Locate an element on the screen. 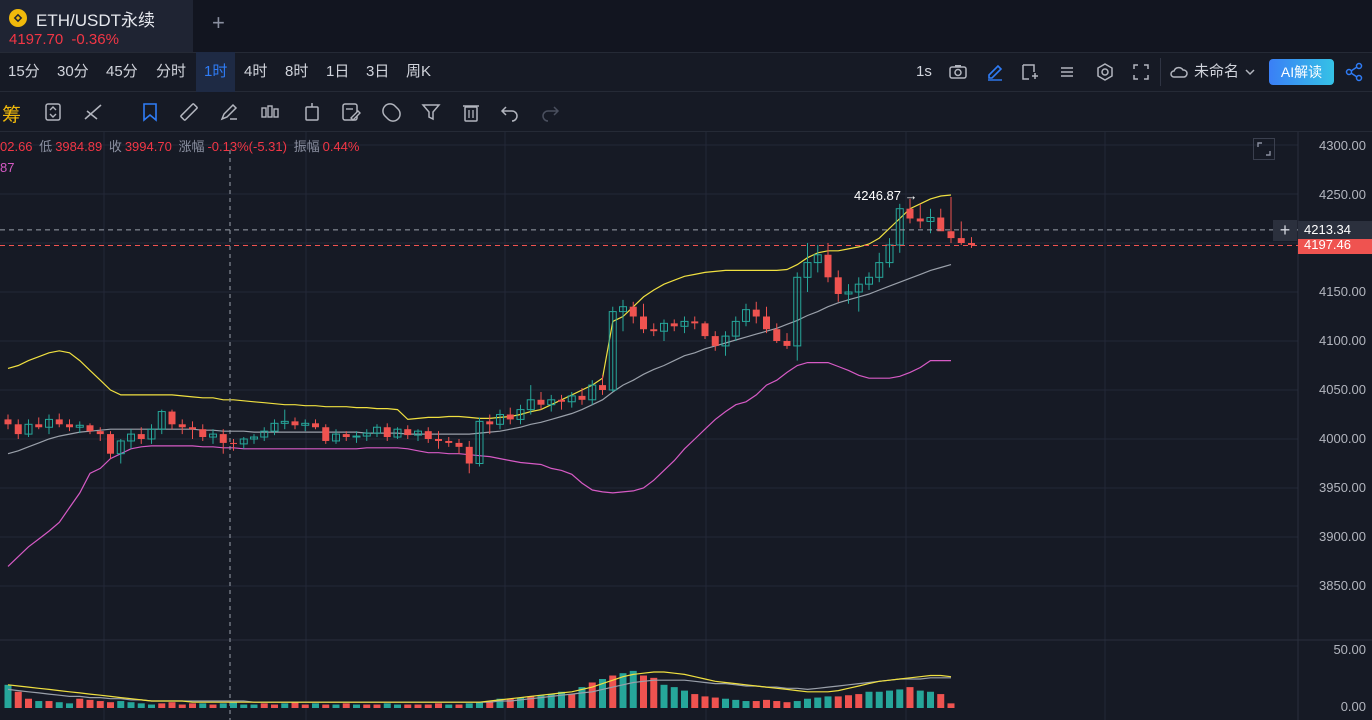 The width and height of the screenshot is (1372, 720). tf-timeline: 分时 is located at coordinates (171, 71).